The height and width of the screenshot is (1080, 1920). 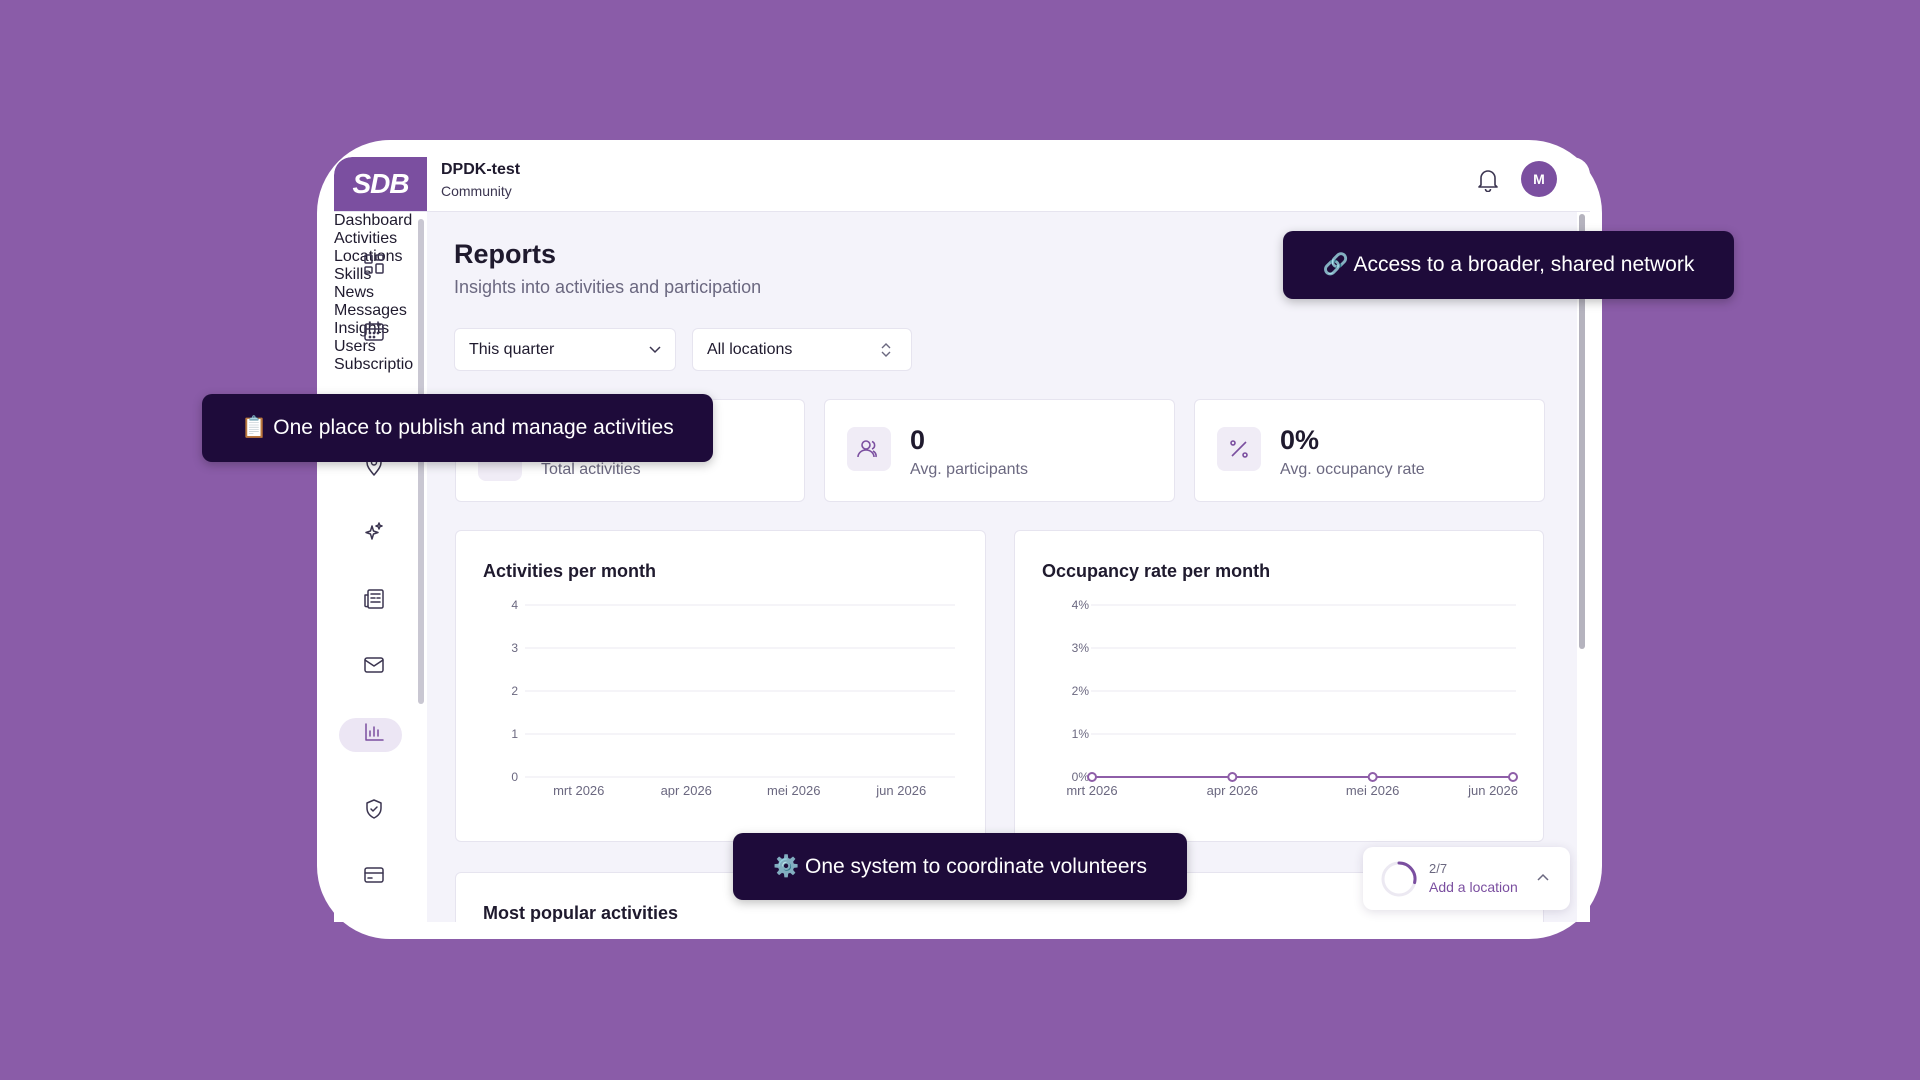 What do you see at coordinates (514, 605) in the screenshot?
I see `y-tick-label: 4` at bounding box center [514, 605].